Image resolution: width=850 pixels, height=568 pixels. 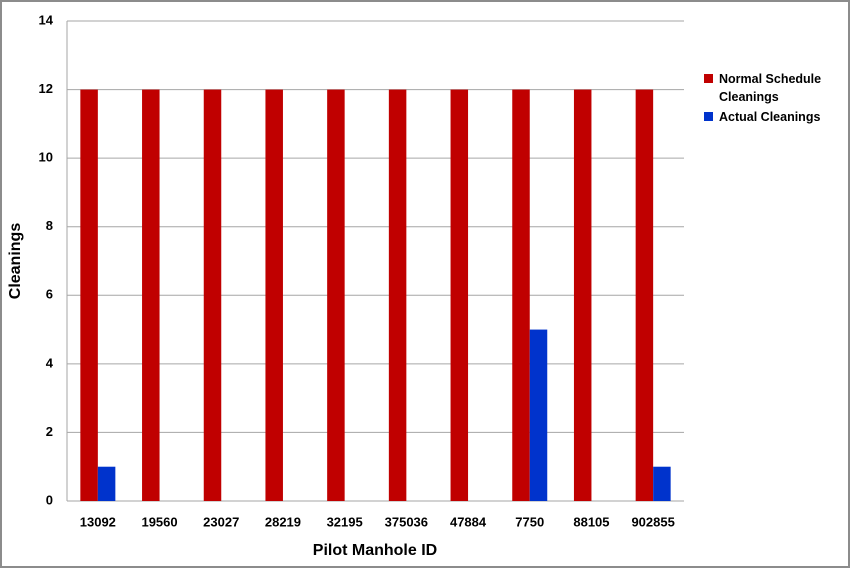 I want to click on x-tick-label: 19560, so click(x=159, y=521).